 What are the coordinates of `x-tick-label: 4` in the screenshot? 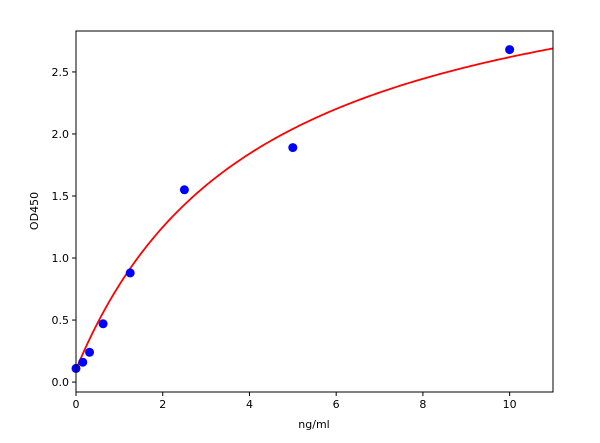 It's located at (249, 404).